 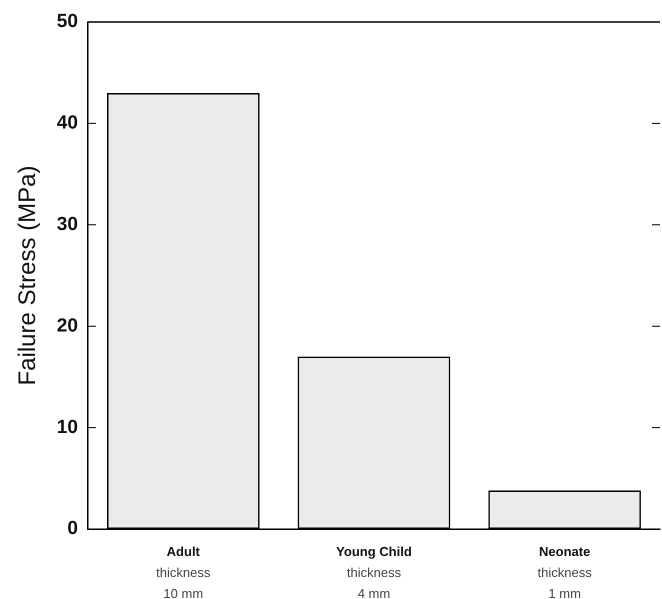 I want to click on y-tick-label: 0, so click(x=72, y=529).